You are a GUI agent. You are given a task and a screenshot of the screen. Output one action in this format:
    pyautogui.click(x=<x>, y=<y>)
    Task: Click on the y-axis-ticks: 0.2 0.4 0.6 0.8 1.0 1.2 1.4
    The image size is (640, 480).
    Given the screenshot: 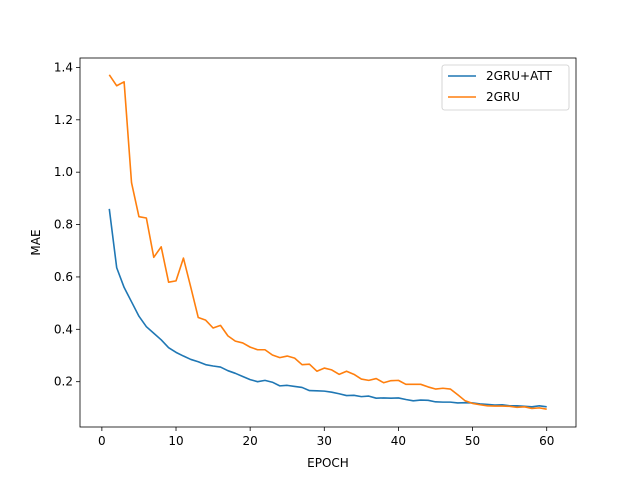 What is the action you would take?
    pyautogui.click(x=67, y=224)
    